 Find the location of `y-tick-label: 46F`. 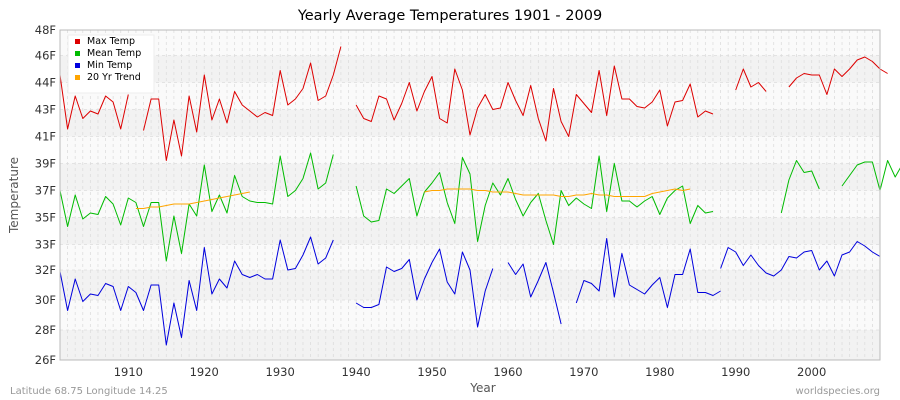

y-tick-label: 46F is located at coordinates (45, 56).